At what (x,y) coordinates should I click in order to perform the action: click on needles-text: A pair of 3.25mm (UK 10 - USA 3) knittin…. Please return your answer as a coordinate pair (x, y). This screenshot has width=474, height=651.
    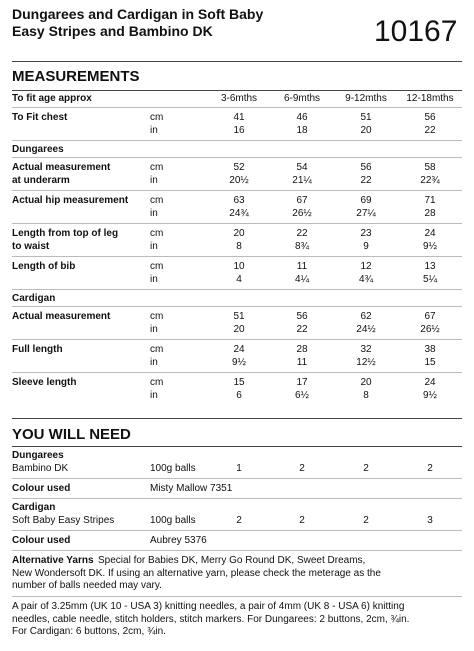
    Looking at the image, I should click on (208, 606).